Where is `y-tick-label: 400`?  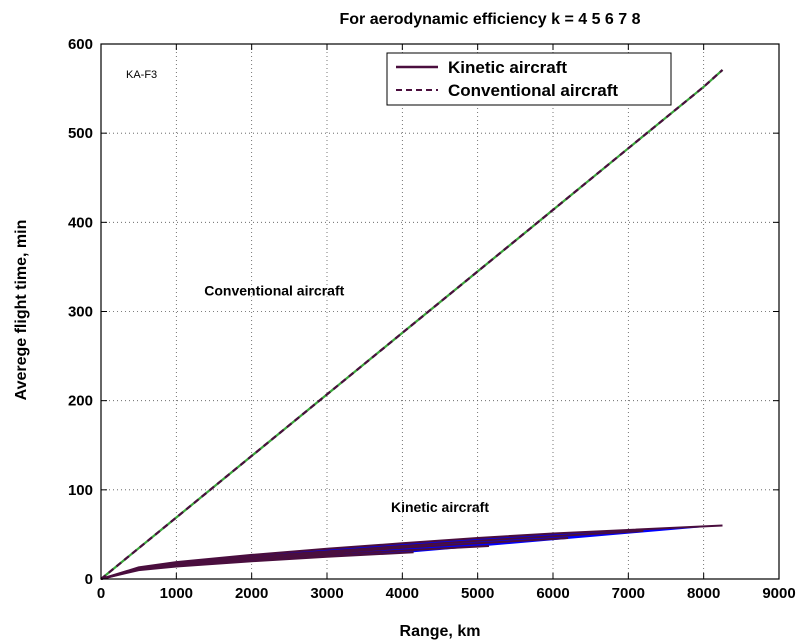
y-tick-label: 400 is located at coordinates (80, 222).